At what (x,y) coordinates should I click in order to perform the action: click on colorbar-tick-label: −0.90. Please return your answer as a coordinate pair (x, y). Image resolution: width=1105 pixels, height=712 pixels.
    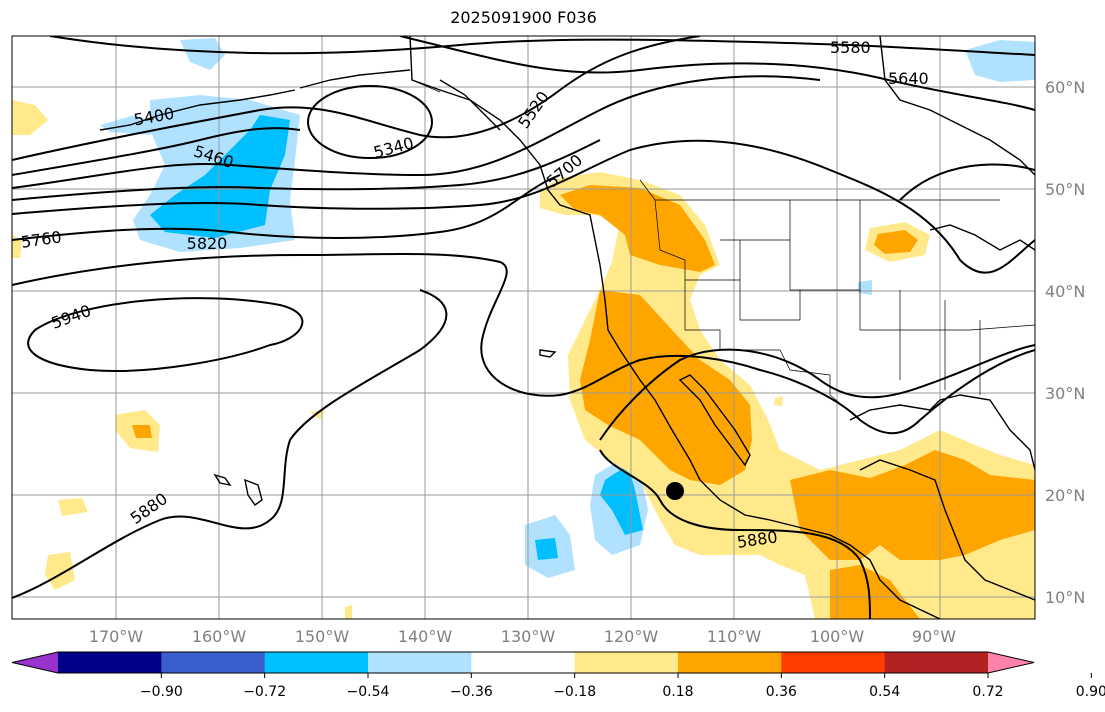
    Looking at the image, I should click on (161, 692).